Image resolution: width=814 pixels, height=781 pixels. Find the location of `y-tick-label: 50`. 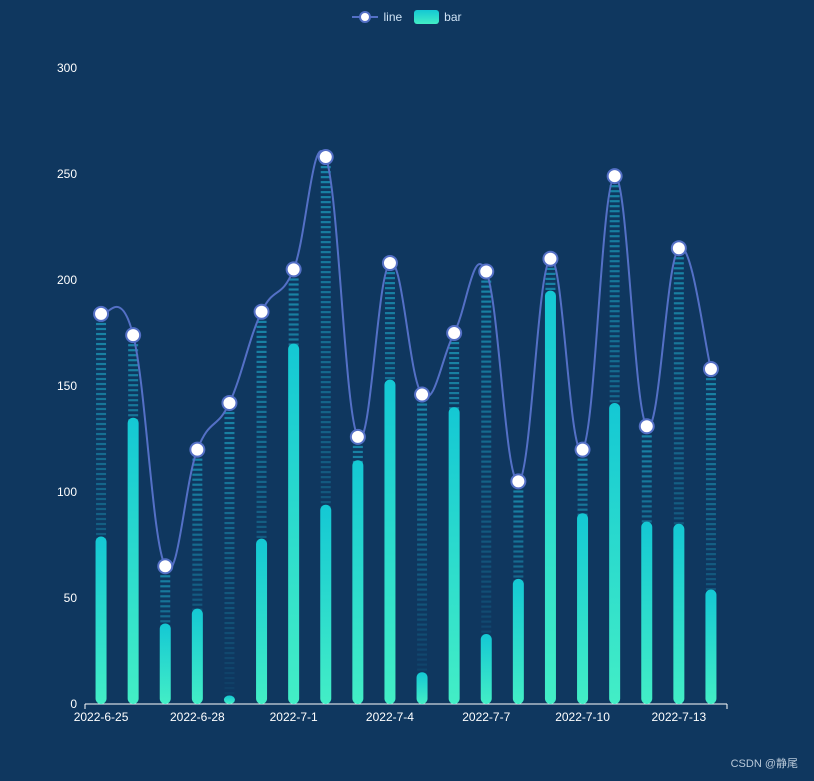

y-tick-label: 50 is located at coordinates (71, 598).